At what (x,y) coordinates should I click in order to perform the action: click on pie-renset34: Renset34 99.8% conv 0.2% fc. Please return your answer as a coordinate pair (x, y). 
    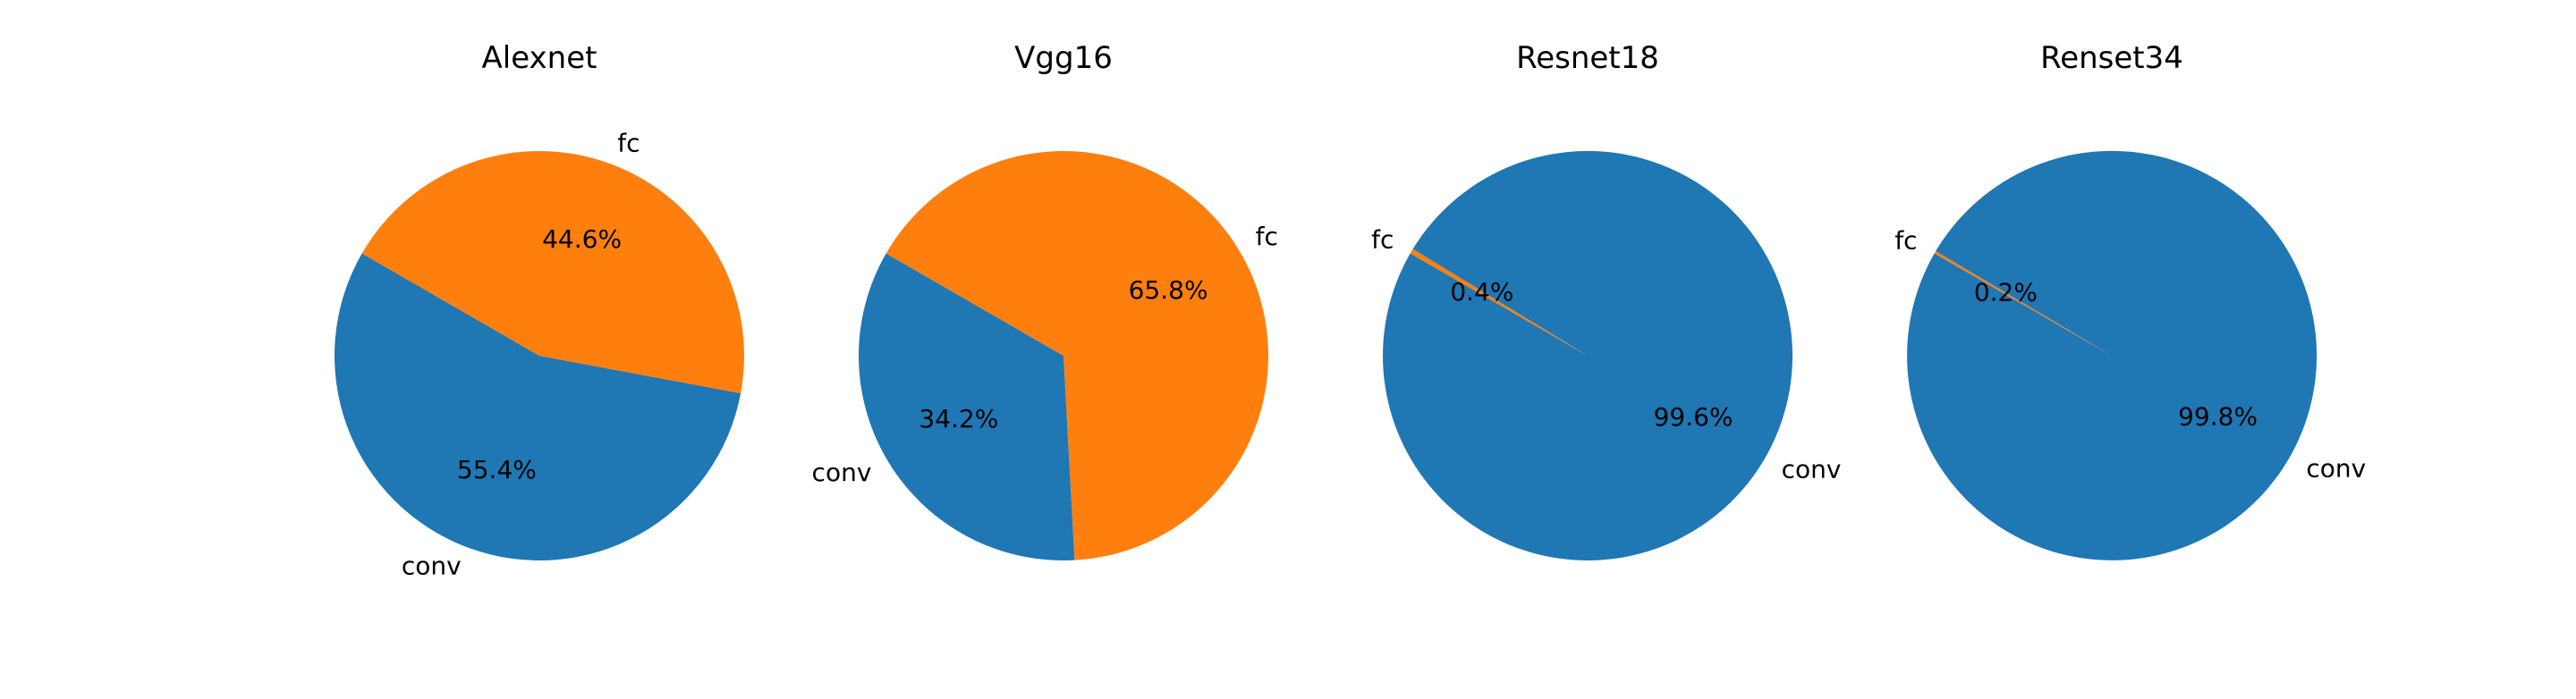
    Looking at the image, I should click on (2130, 300).